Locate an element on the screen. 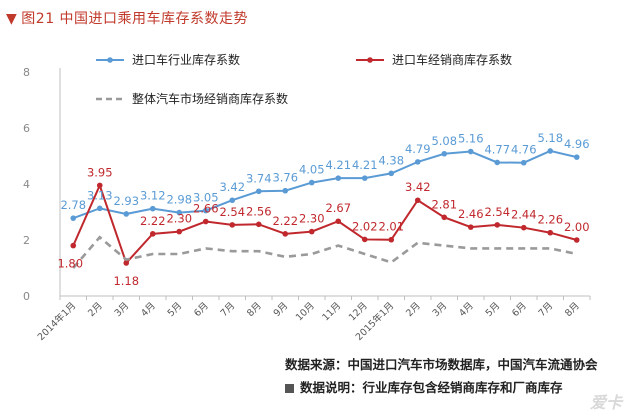 This screenshot has width=630, height=419. data-label-0: 5.18 is located at coordinates (550, 138).